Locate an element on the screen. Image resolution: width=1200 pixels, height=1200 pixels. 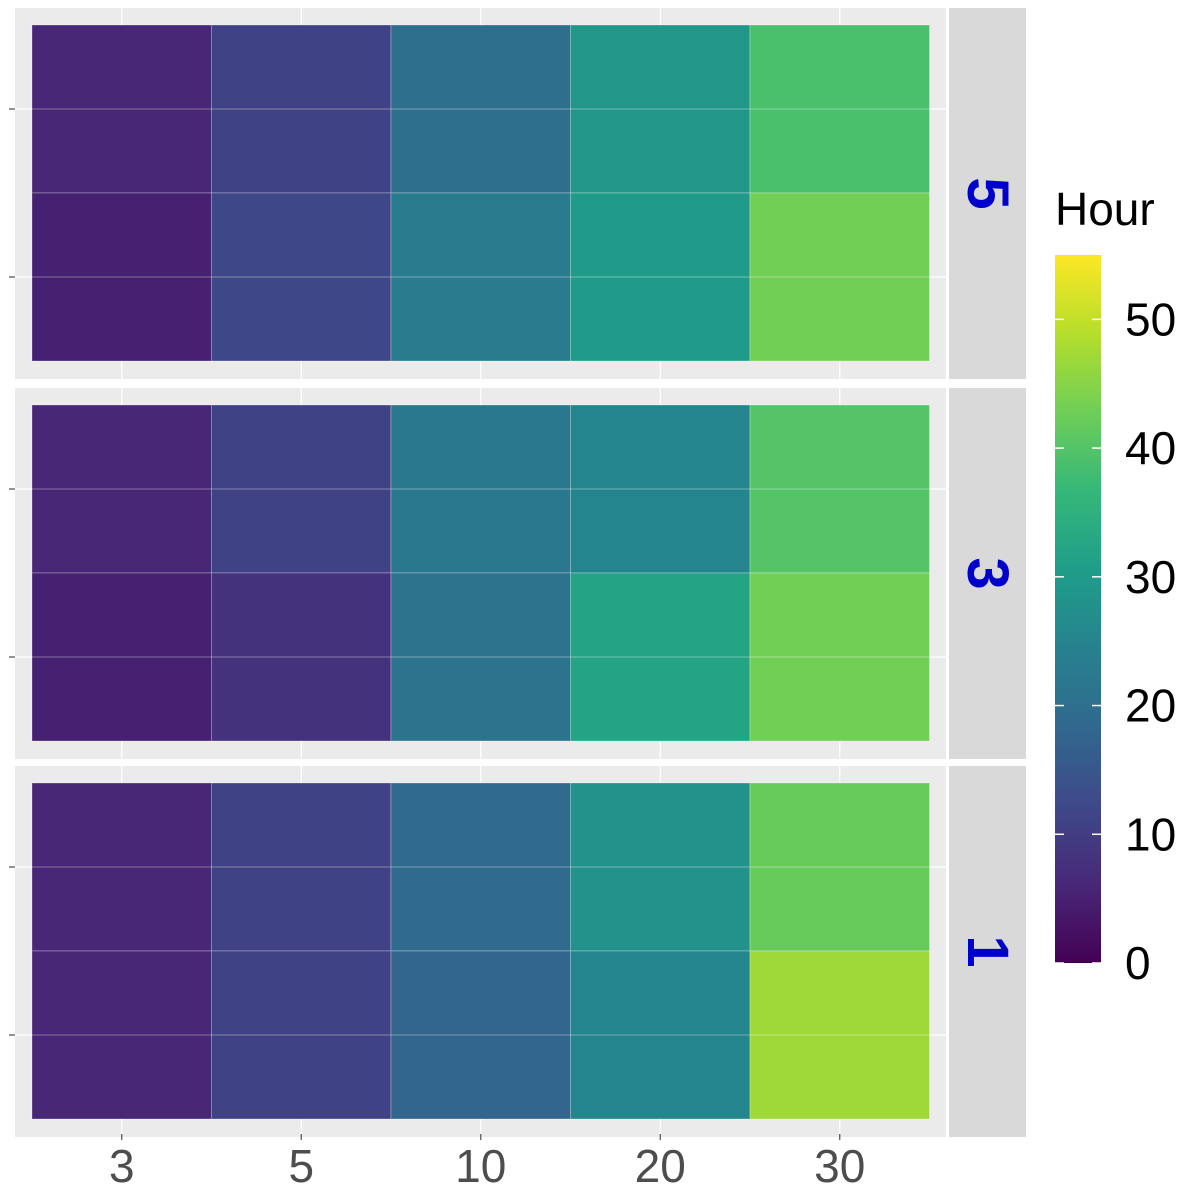
facet-strip-label: 1 is located at coordinates (987, 951).